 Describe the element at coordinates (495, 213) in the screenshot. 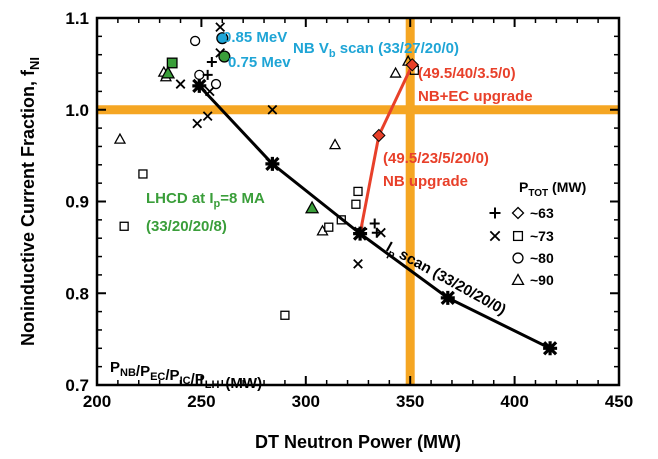

I see `legend-marker-plus` at that location.